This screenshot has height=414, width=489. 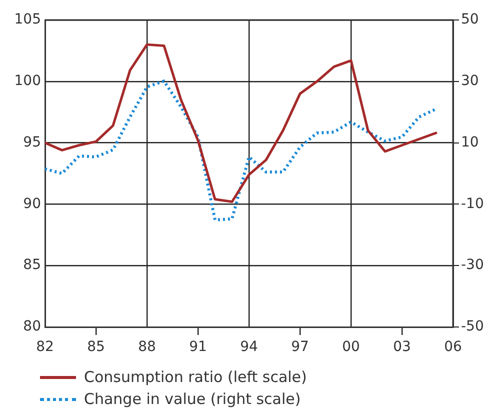 I want to click on x-tick-label: 88, so click(x=147, y=347).